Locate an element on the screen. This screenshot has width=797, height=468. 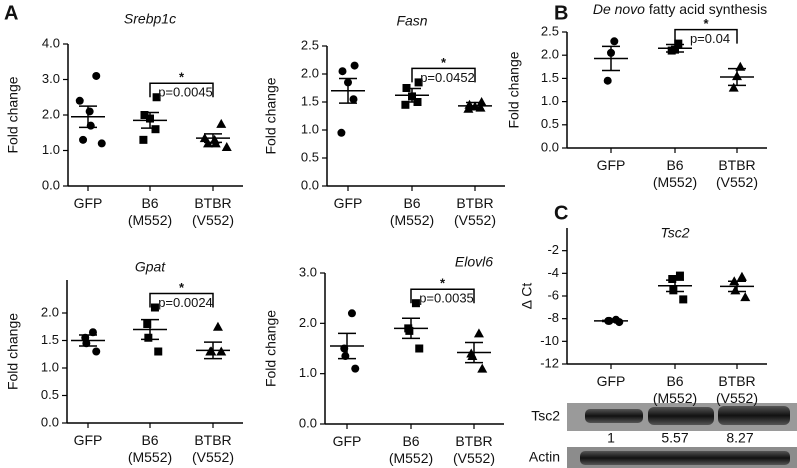
p-value: p=0.04 is located at coordinates (710, 38).